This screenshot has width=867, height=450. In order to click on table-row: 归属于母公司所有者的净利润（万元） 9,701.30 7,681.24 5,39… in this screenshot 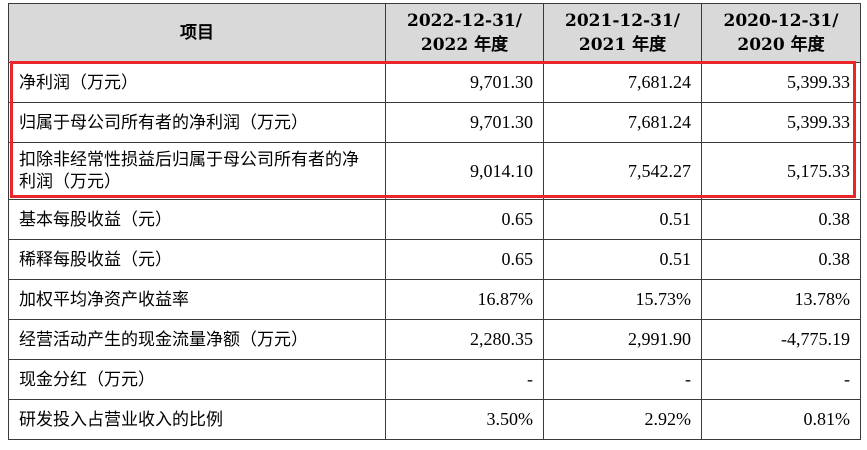, I will do `click(434, 122)`.